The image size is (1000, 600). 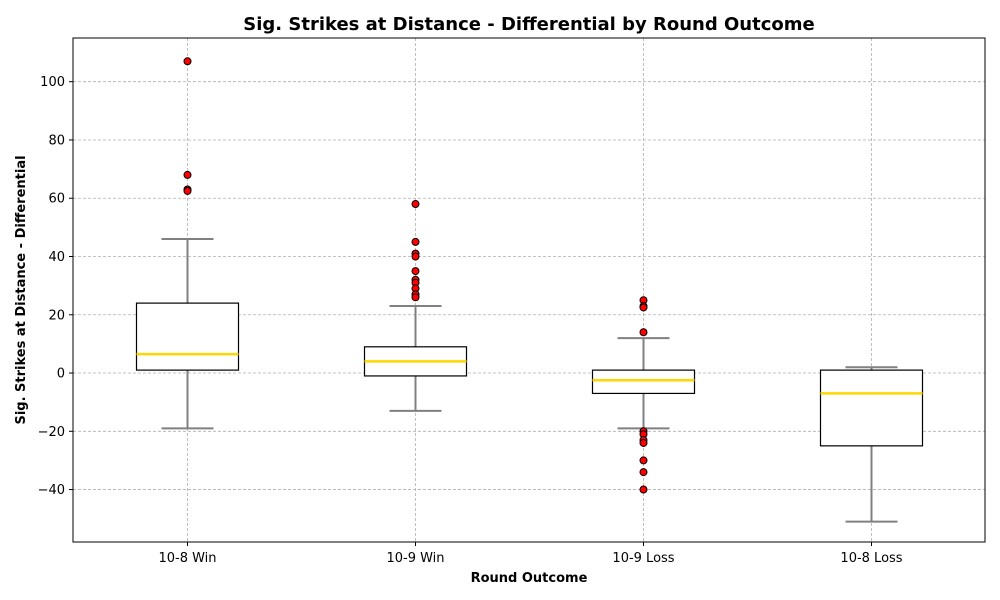 I want to click on y-tick-label: −20, so click(x=51, y=432).